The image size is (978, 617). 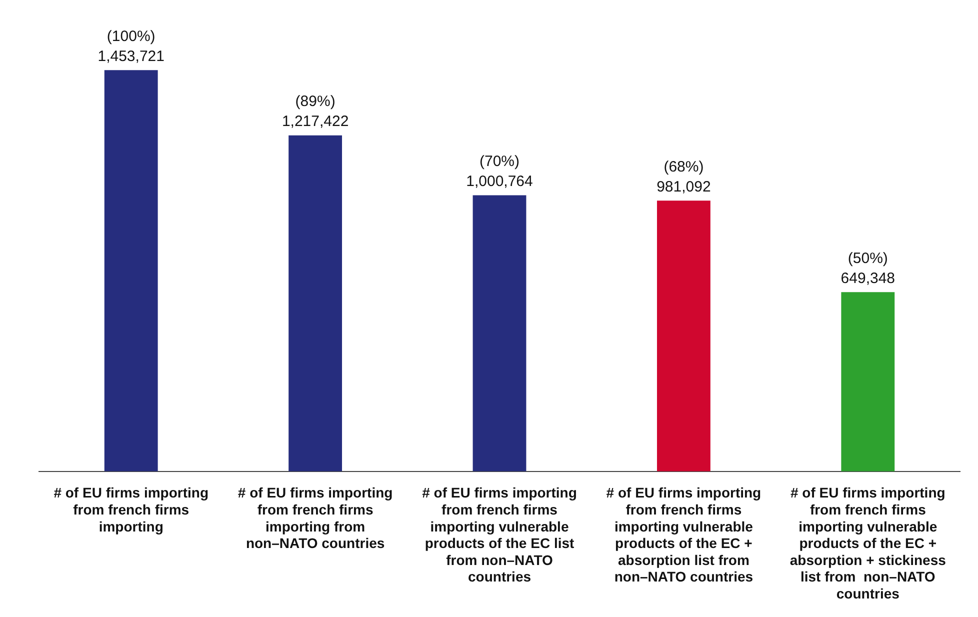 What do you see at coordinates (683, 177) in the screenshot?
I see `data-label: (68%) 981,092` at bounding box center [683, 177].